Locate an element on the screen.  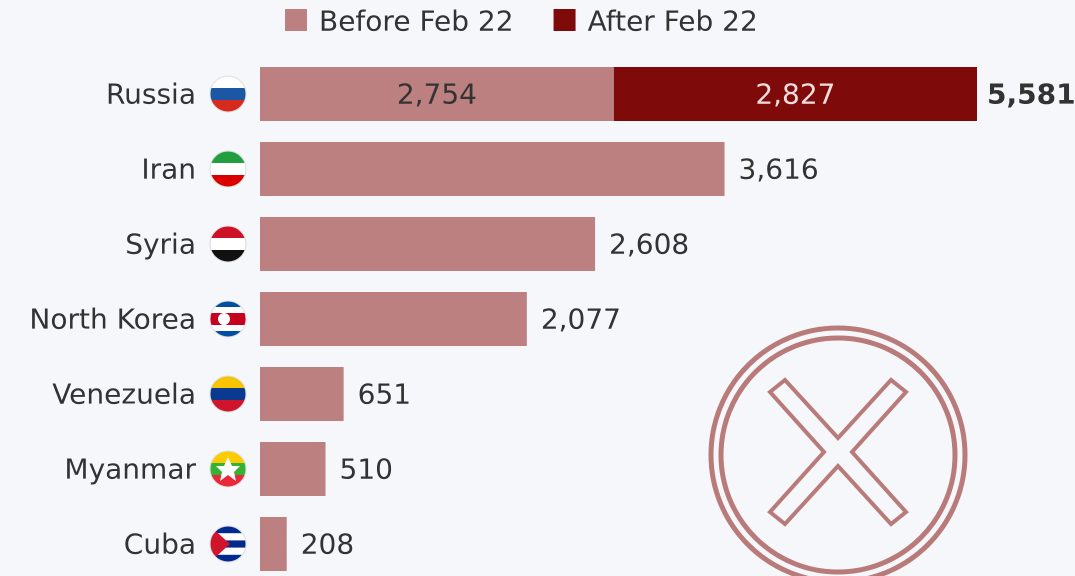
category-label: Iran is located at coordinates (168, 169).